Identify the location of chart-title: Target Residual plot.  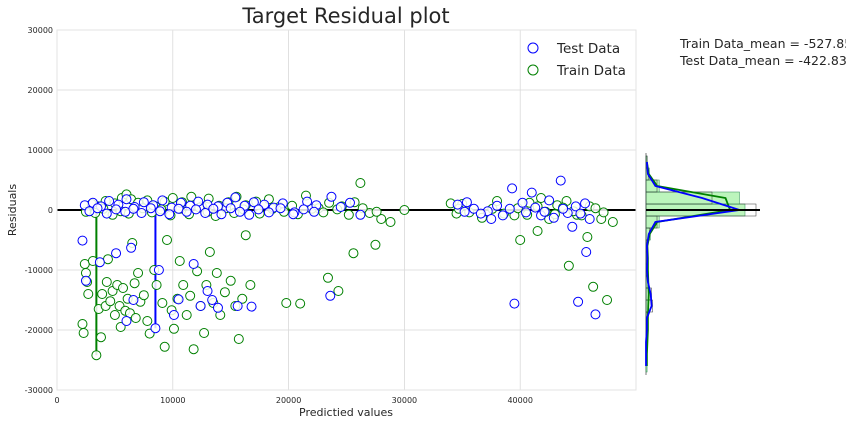
(345, 16).